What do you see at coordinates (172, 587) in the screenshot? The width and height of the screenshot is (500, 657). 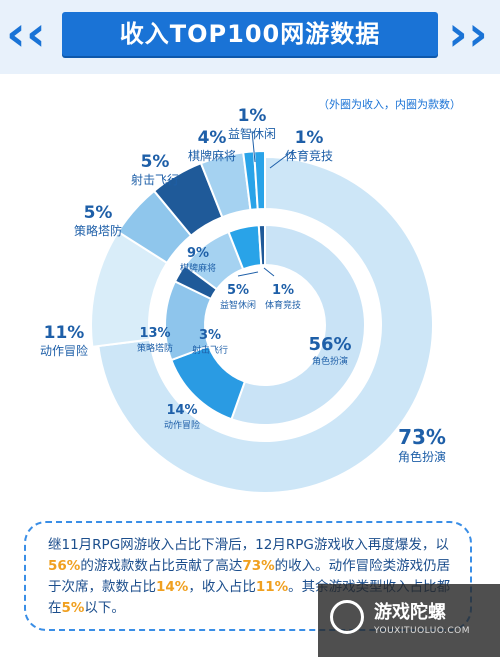 I see `summary-highlight: 14%` at bounding box center [172, 587].